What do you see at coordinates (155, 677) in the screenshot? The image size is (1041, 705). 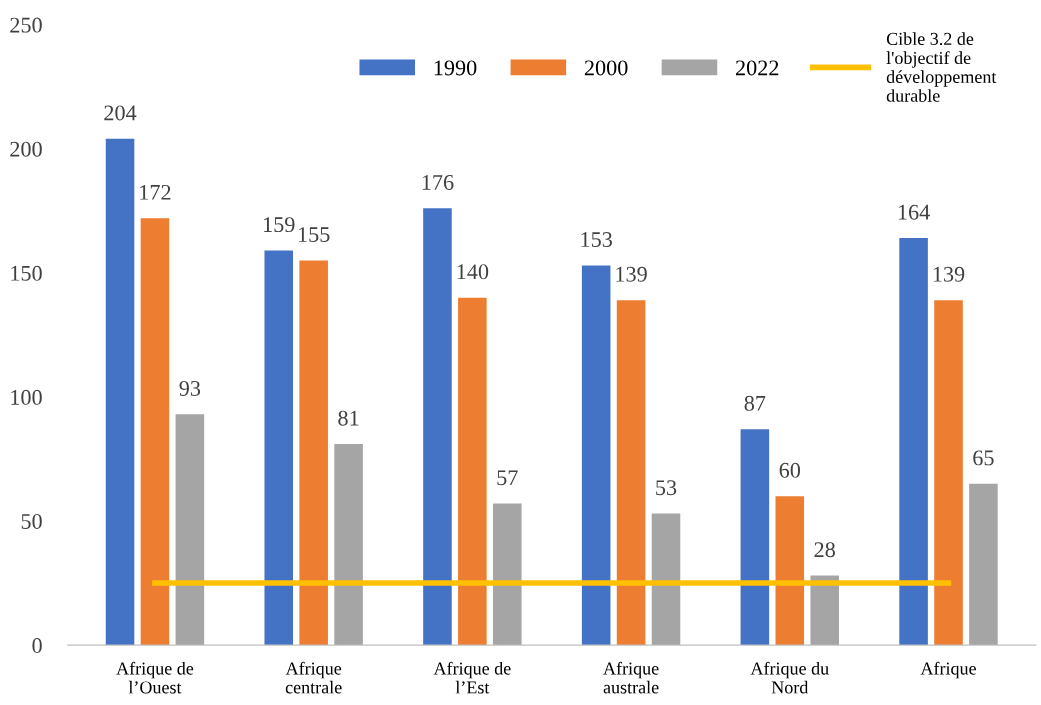 I see `x-tick-label: Afrique de l’Ouest` at bounding box center [155, 677].